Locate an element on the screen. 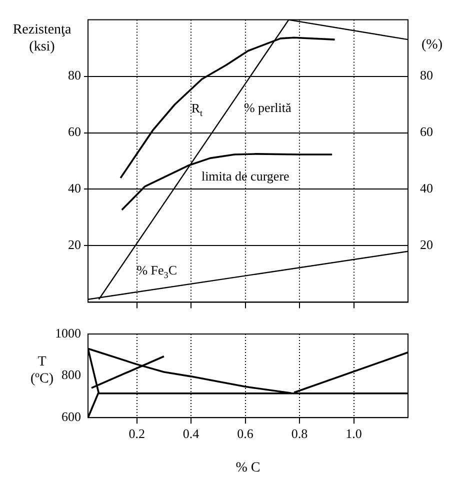 Image resolution: width=454 pixels, height=484 pixels. y-tick-label: 80 is located at coordinates (74, 75).